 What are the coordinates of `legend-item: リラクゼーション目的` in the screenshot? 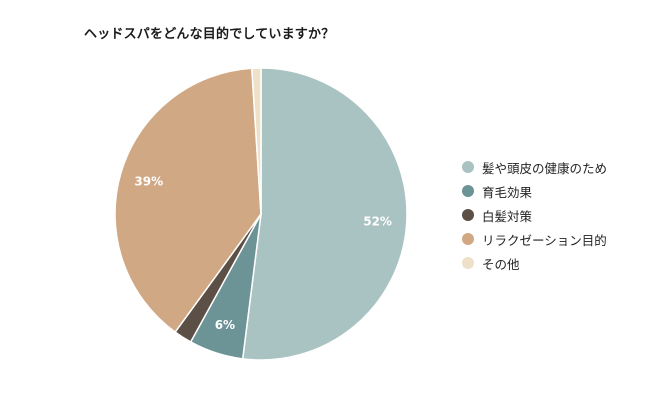 It's located at (534, 239).